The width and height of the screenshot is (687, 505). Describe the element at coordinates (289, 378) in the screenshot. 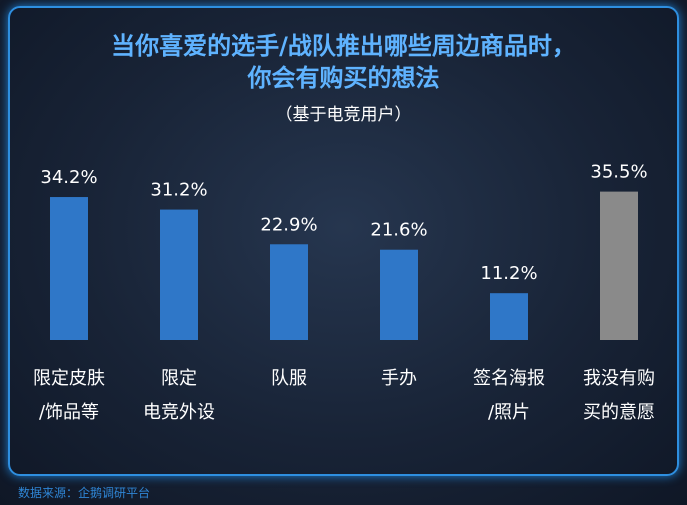

I see `category-label: 队服` at that location.